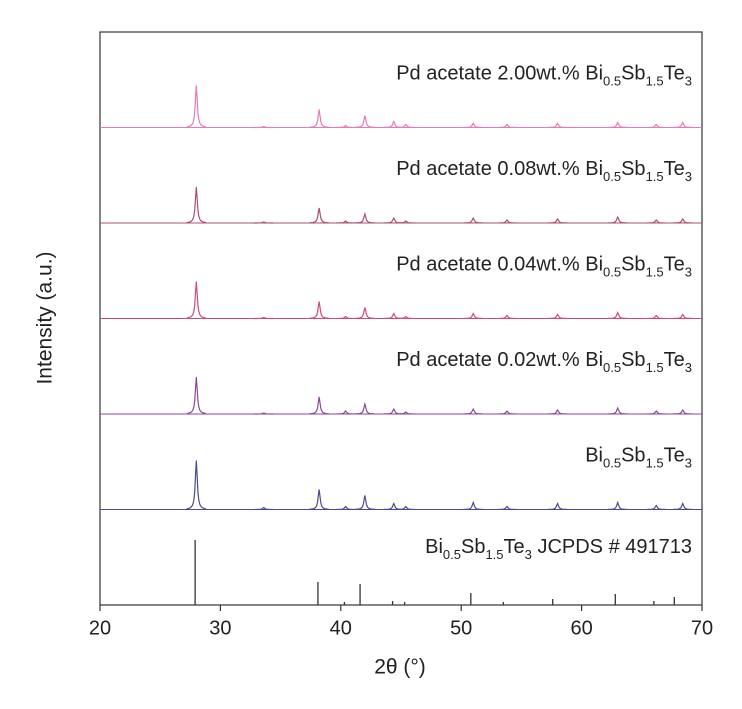 Image resolution: width=742 pixels, height=709 pixels. I want to click on x-tick-label: 30, so click(220, 628).